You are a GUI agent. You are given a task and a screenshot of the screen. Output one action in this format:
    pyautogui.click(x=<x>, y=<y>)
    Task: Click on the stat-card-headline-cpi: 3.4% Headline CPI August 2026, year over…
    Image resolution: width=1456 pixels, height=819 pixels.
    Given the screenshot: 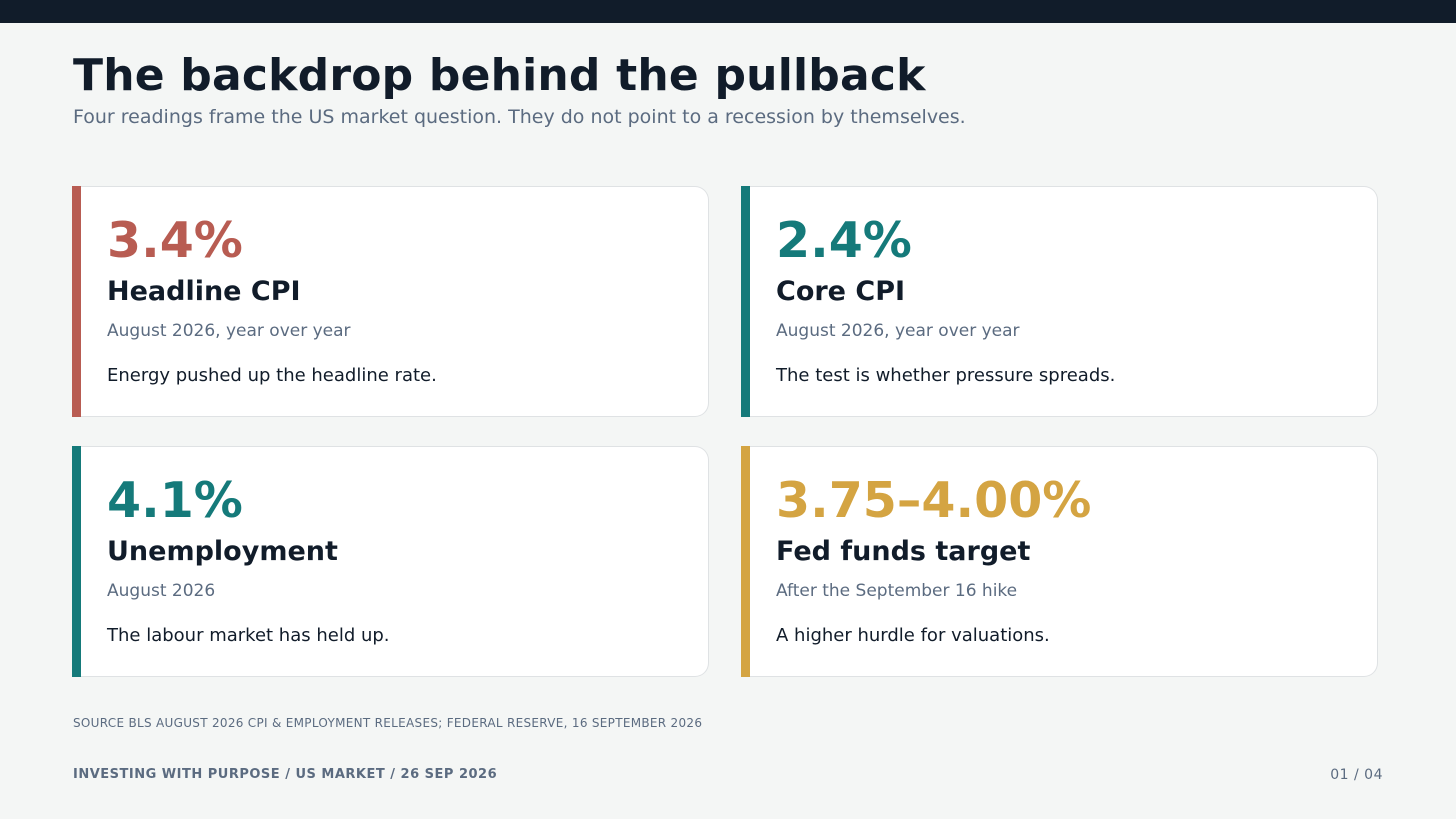 What is the action you would take?
    pyautogui.click(x=390, y=301)
    